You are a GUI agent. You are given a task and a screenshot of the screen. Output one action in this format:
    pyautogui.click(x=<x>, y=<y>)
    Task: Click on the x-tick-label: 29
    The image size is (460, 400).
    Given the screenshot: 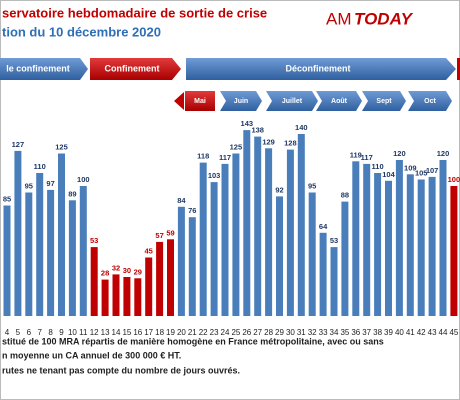 What is the action you would take?
    pyautogui.click(x=279, y=332)
    